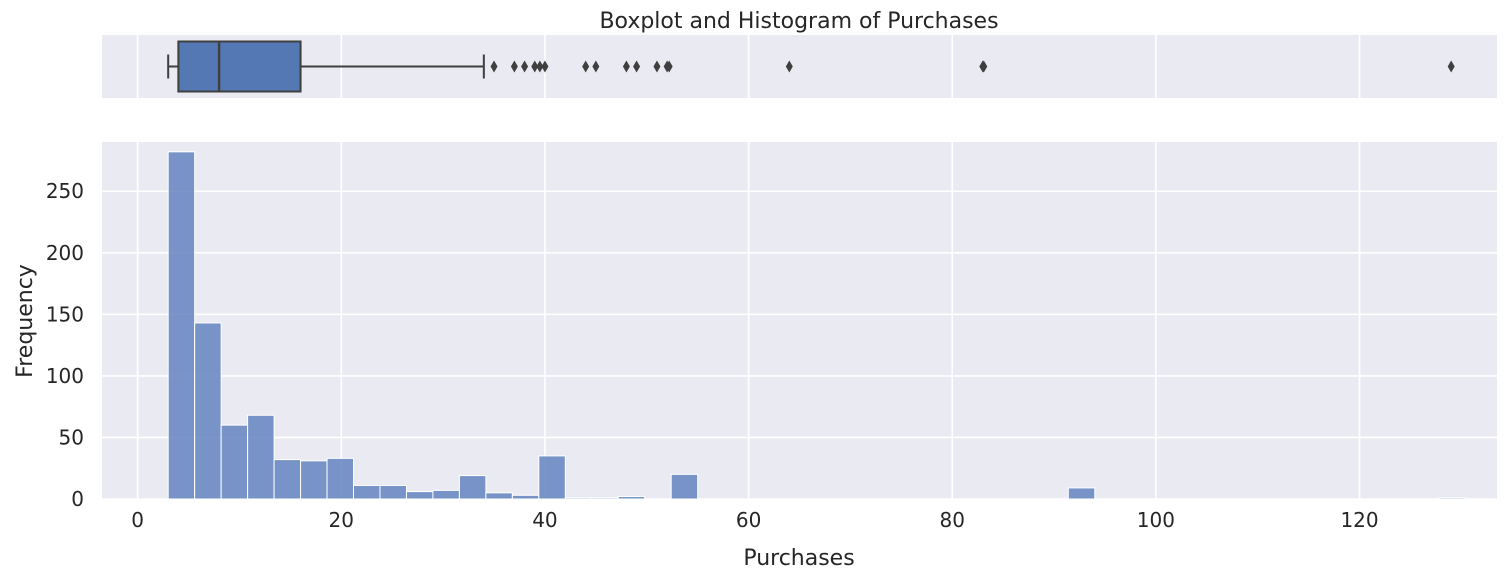 This screenshot has width=1506, height=579. I want to click on x-tick-label: 20, so click(341, 520).